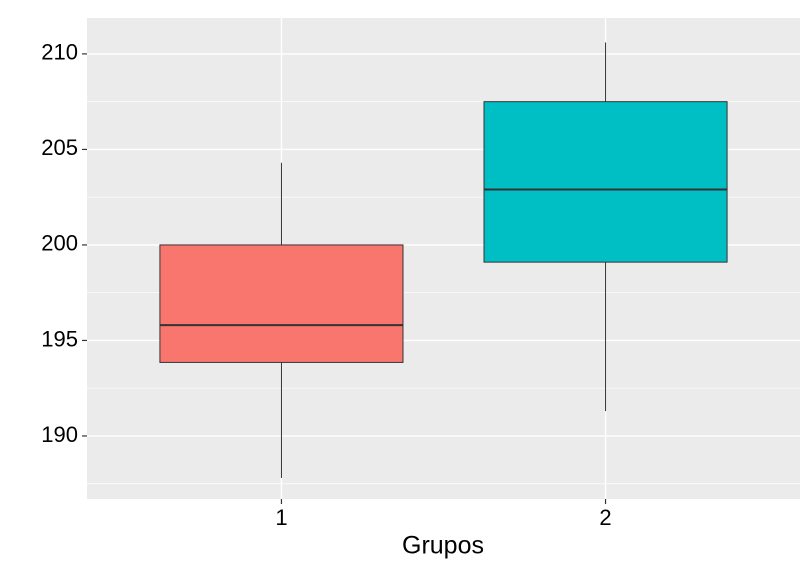 The image size is (800, 566). What do you see at coordinates (281, 517) in the screenshot?
I see `x-tick-label: 1` at bounding box center [281, 517].